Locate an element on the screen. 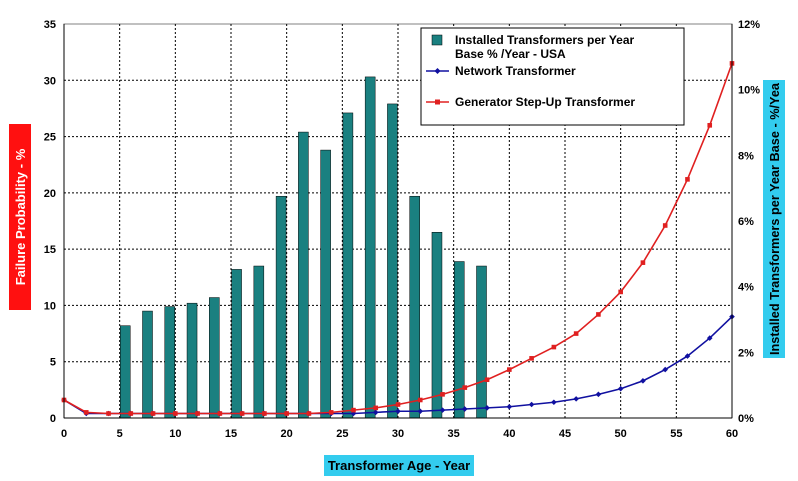  y-left-tick-label: 10 is located at coordinates (50, 306).